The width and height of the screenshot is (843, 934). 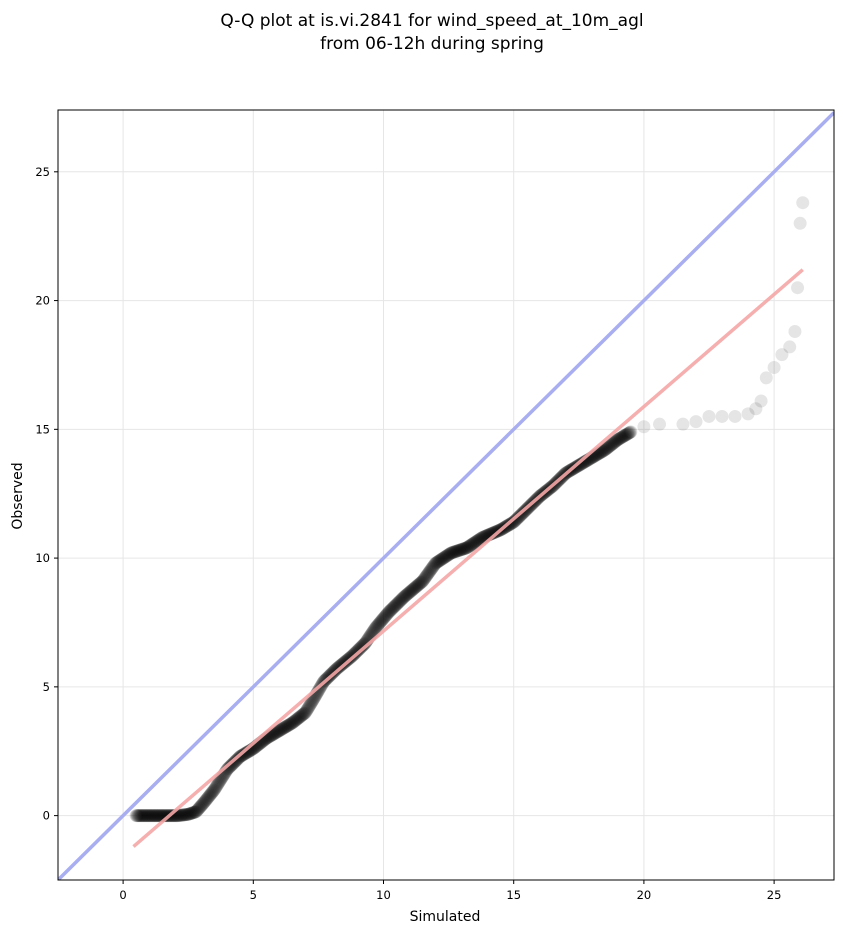 What do you see at coordinates (644, 895) in the screenshot?
I see `x-tick-label-4: 20` at bounding box center [644, 895].